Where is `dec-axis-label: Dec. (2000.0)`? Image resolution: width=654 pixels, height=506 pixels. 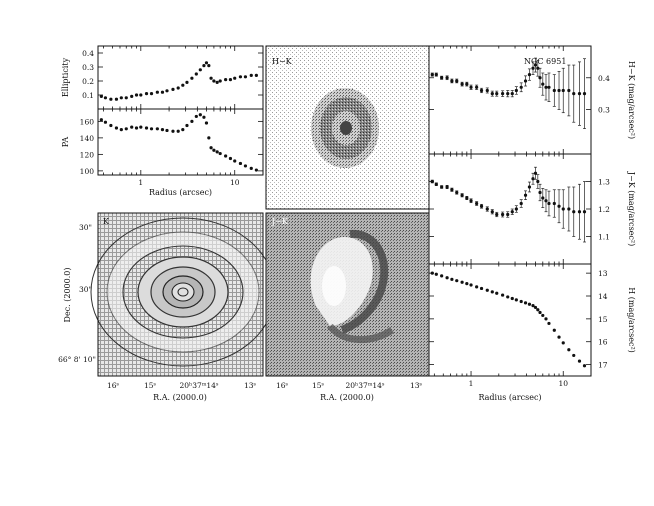
dec-axis-label: Dec. (2000.0) is located at coordinates (67, 295).